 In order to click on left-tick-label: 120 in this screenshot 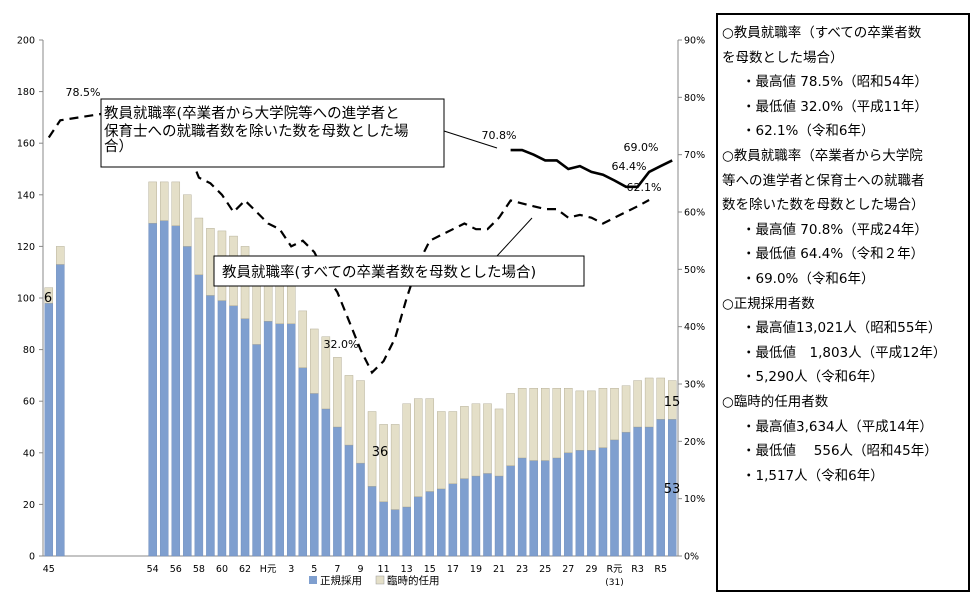, I will do `click(26, 247)`.